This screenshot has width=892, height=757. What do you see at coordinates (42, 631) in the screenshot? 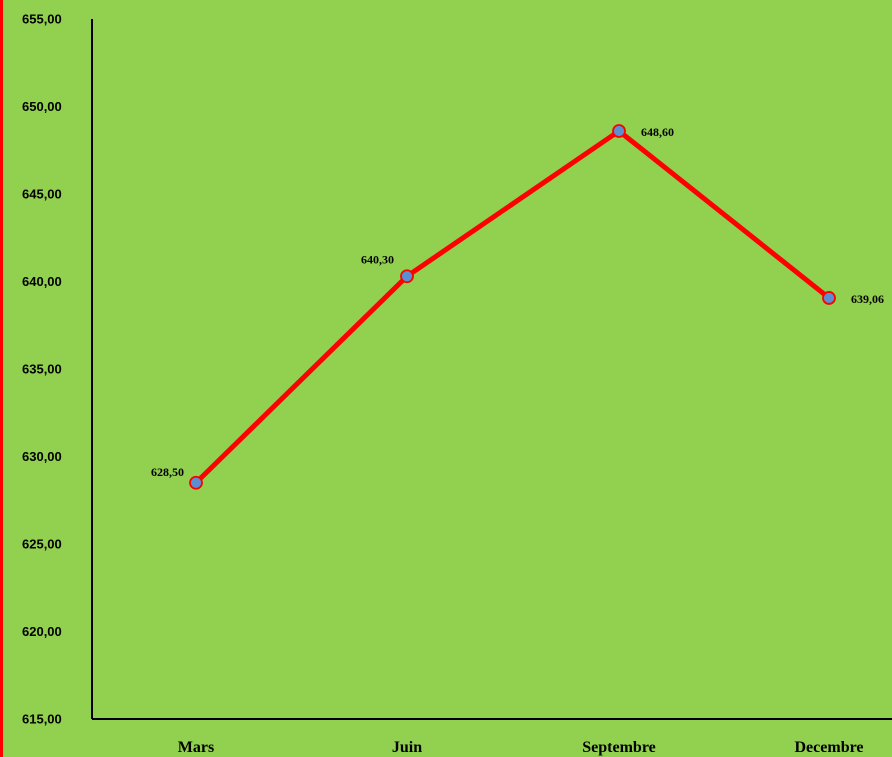
I see `y-tick-label: 620,00` at bounding box center [42, 631].